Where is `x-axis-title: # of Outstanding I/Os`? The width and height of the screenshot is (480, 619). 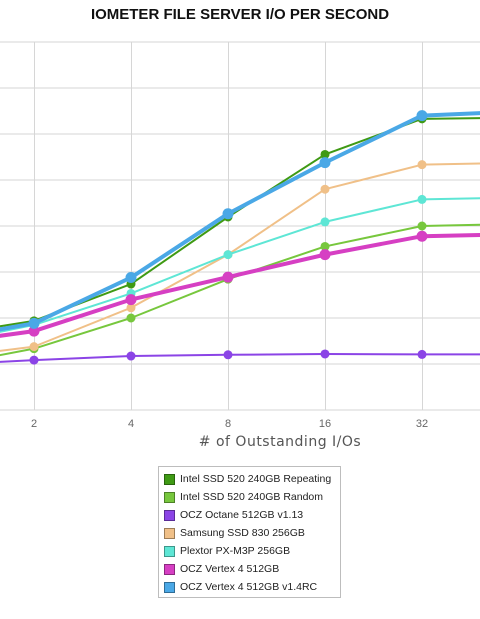 x-axis-title: # of Outstanding I/Os is located at coordinates (280, 442).